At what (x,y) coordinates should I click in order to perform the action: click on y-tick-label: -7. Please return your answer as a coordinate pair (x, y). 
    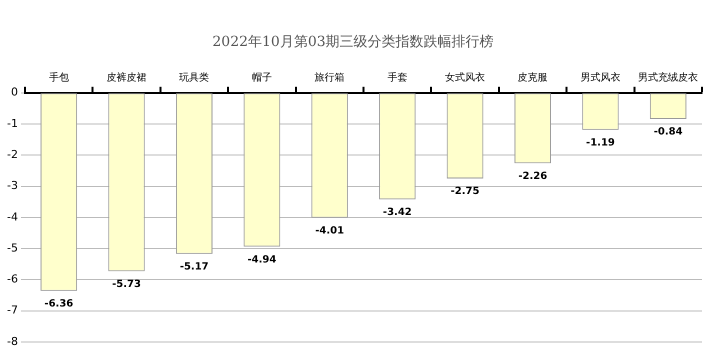
    Looking at the image, I should click on (12, 310).